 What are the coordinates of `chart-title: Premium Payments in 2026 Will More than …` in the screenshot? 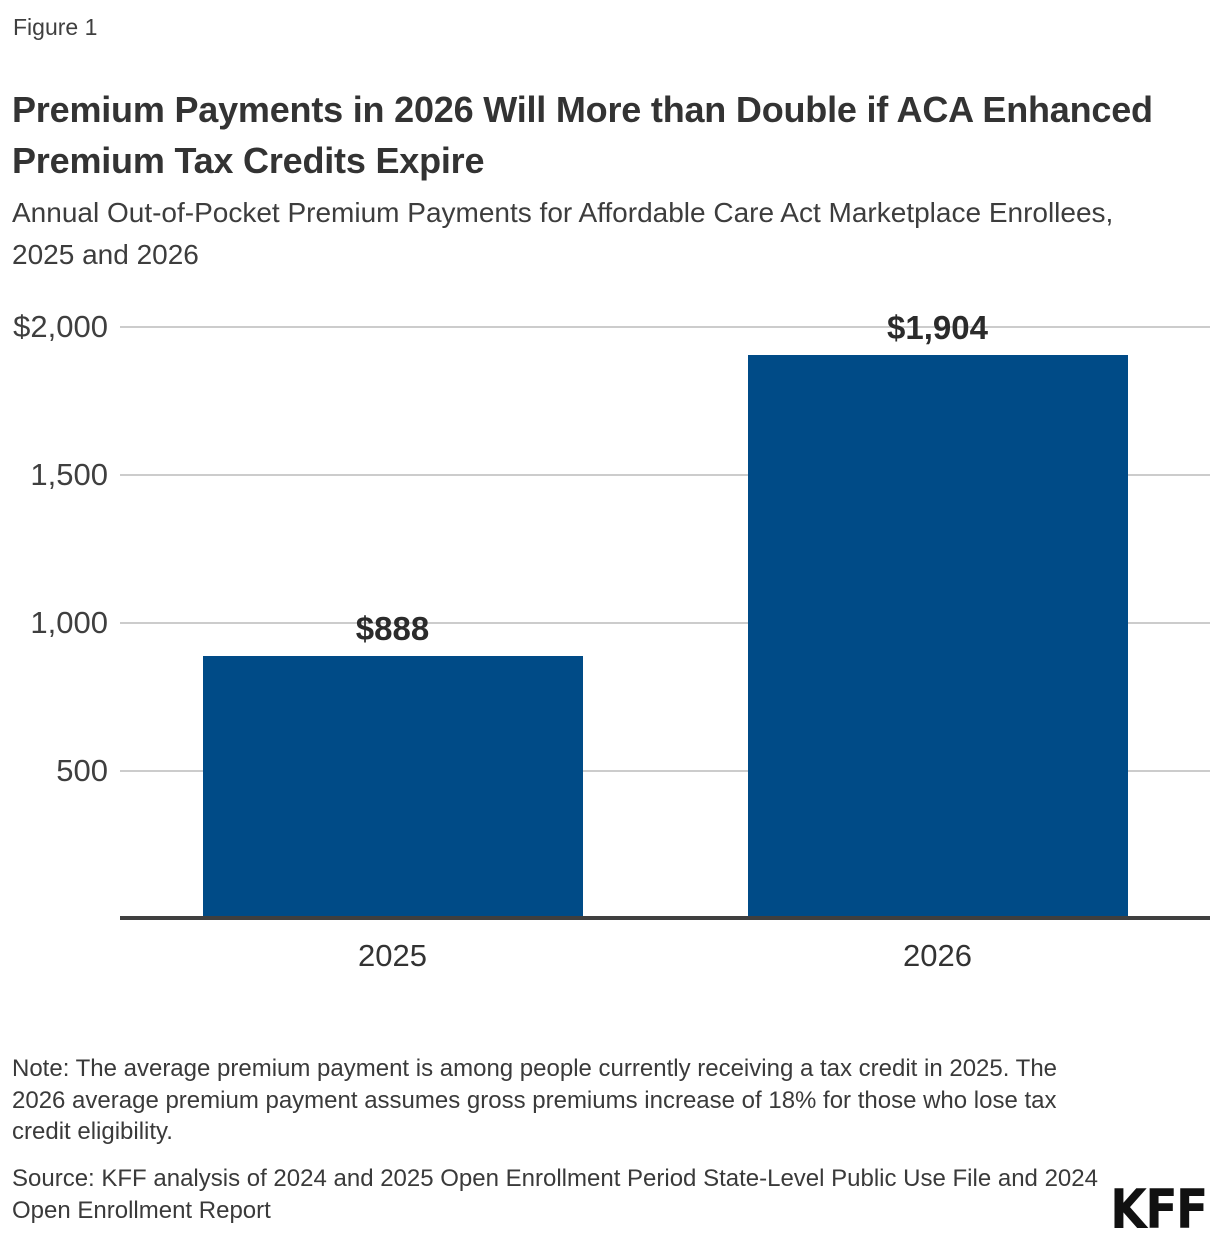 It's located at (582, 135).